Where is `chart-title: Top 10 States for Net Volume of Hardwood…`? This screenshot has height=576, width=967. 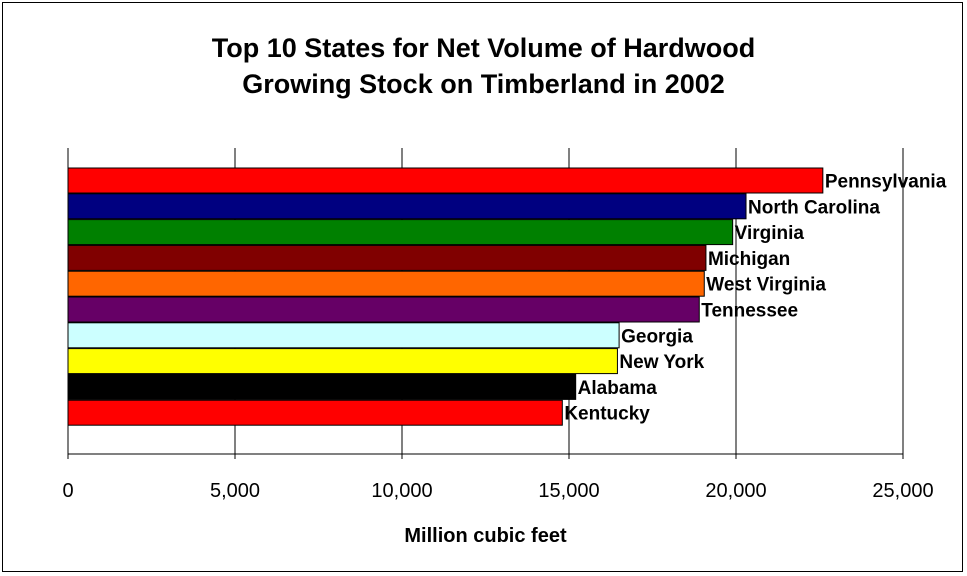
chart-title: Top 10 States for Net Volume of Hardwood… is located at coordinates (483, 66).